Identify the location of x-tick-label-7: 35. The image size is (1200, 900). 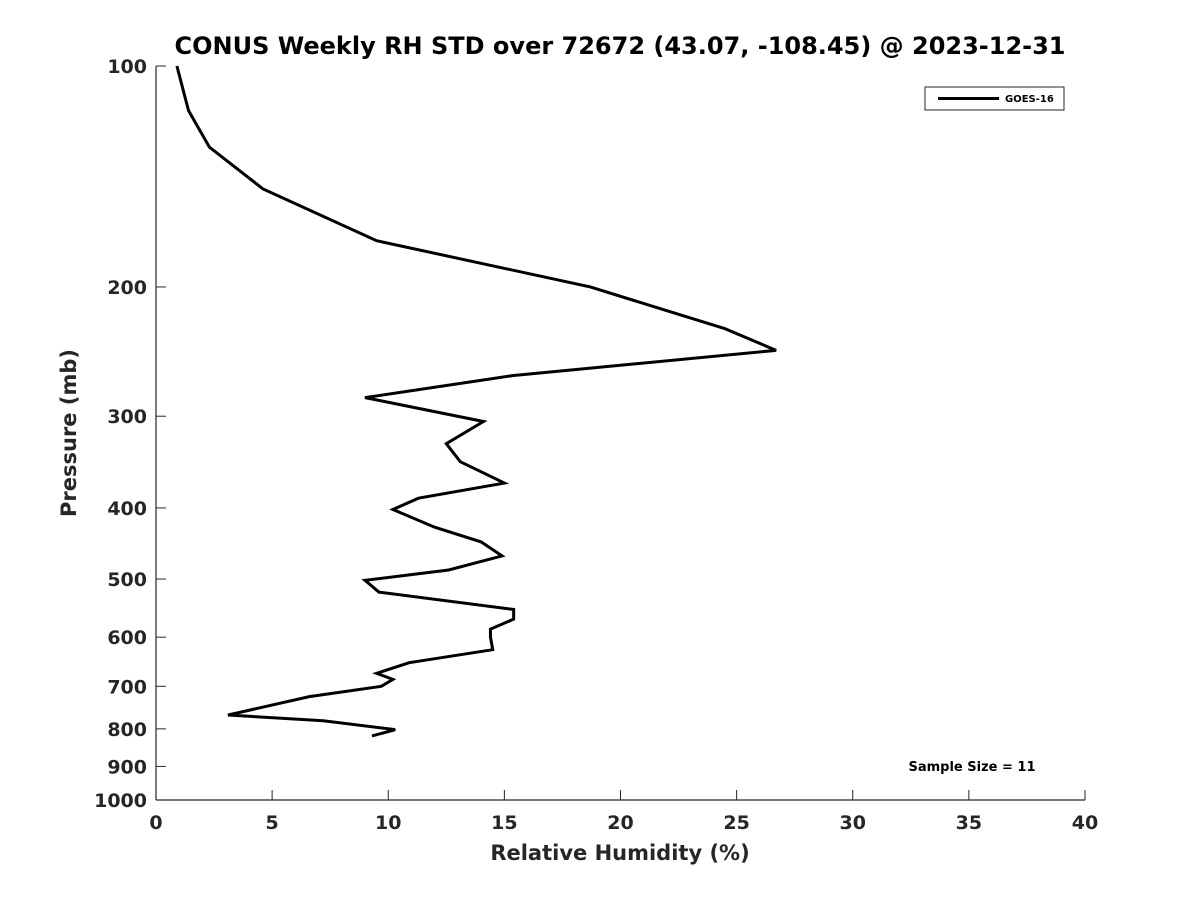
(969, 823).